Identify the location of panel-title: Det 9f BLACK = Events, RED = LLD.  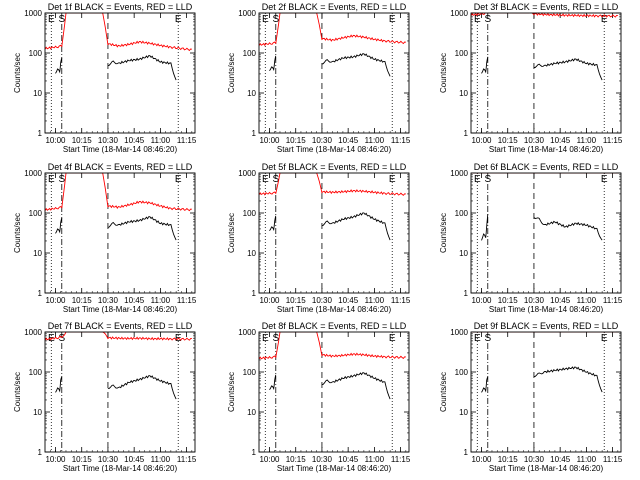
(546, 326).